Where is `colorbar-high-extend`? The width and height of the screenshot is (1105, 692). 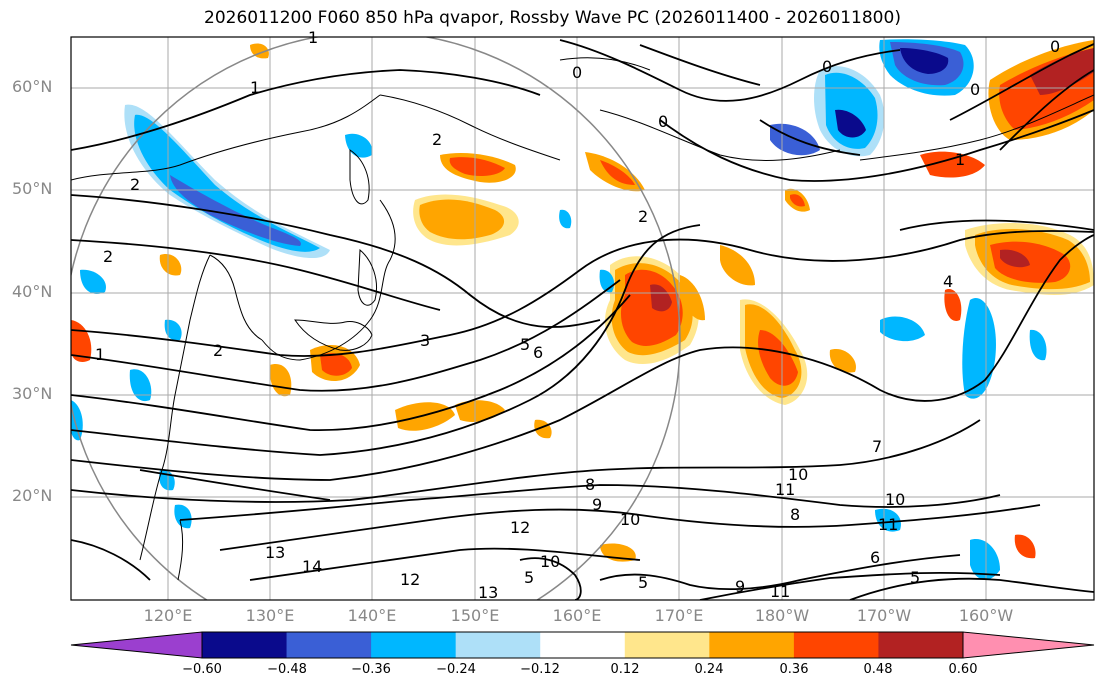
colorbar-high-extend is located at coordinates (1028, 645).